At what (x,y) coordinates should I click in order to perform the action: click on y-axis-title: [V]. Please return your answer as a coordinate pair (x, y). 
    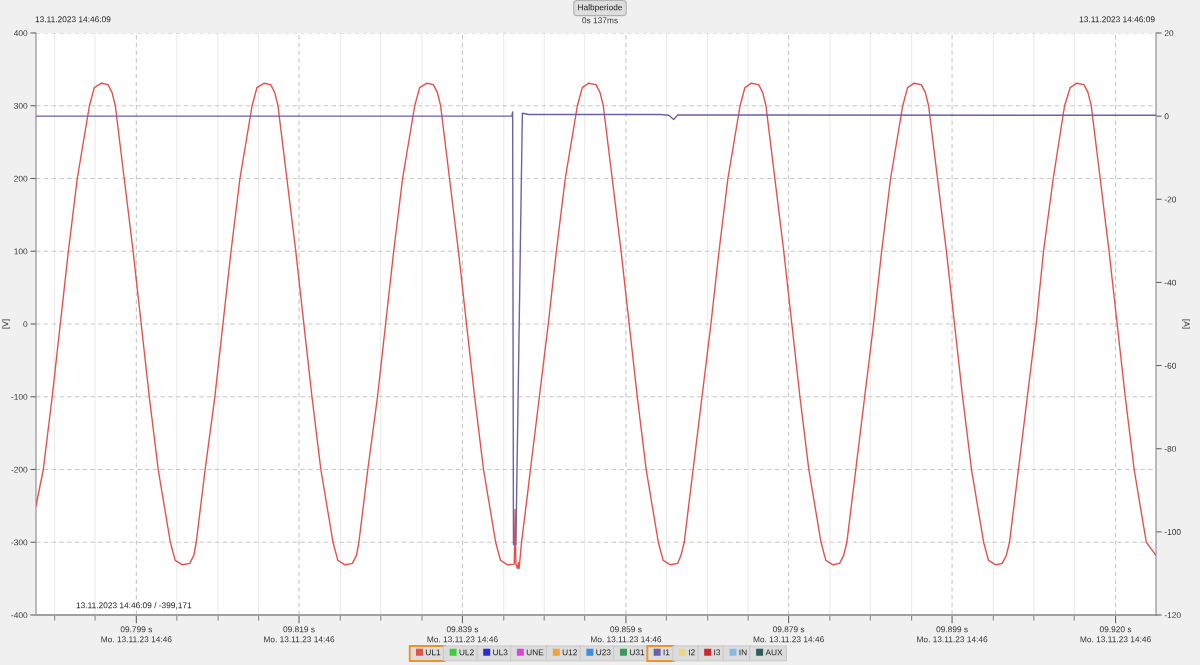
    Looking at the image, I should click on (6, 324).